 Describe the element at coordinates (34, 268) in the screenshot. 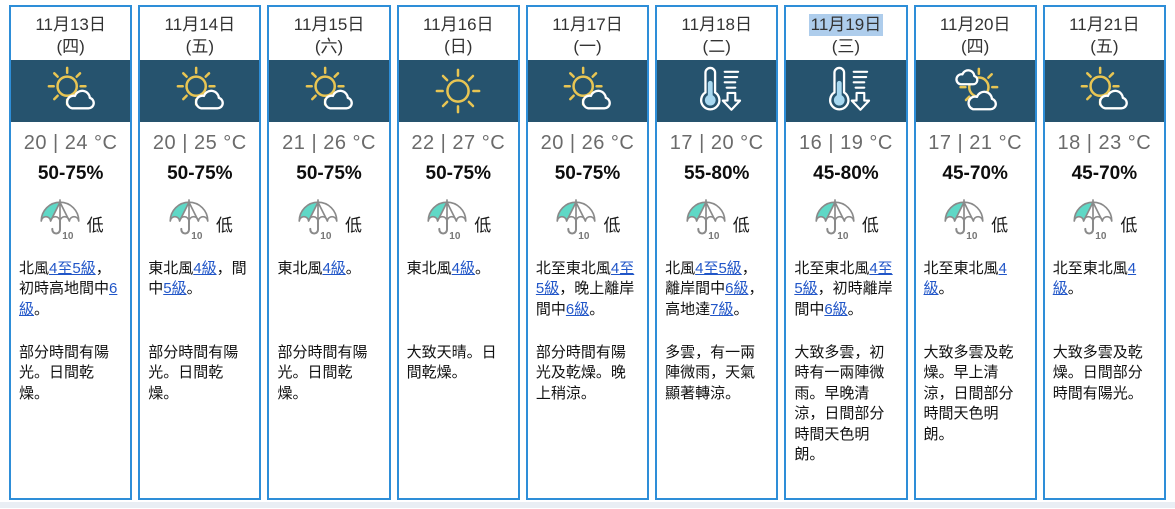

I see `wind-text: 北風` at that location.